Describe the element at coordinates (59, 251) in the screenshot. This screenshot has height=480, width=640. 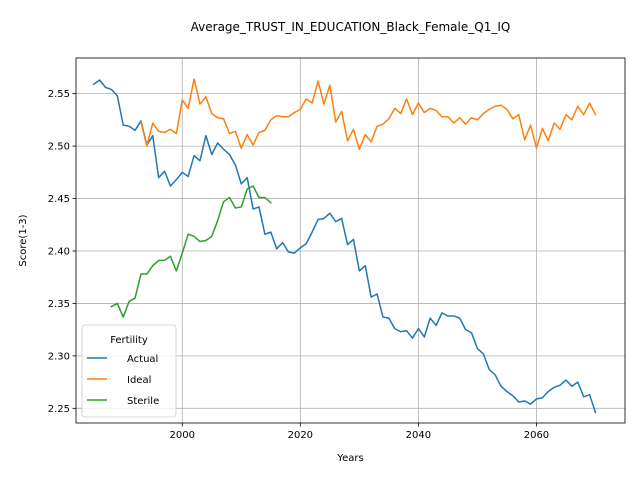
I see `y-tick-label: 2.40` at that location.